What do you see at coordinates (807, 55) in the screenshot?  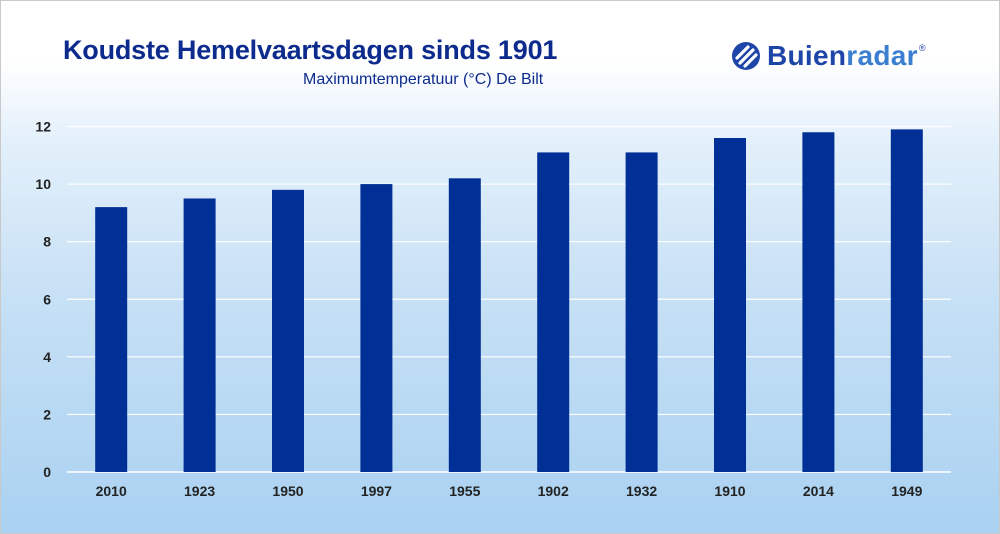 I see `brand-name-part1: Buien` at bounding box center [807, 55].